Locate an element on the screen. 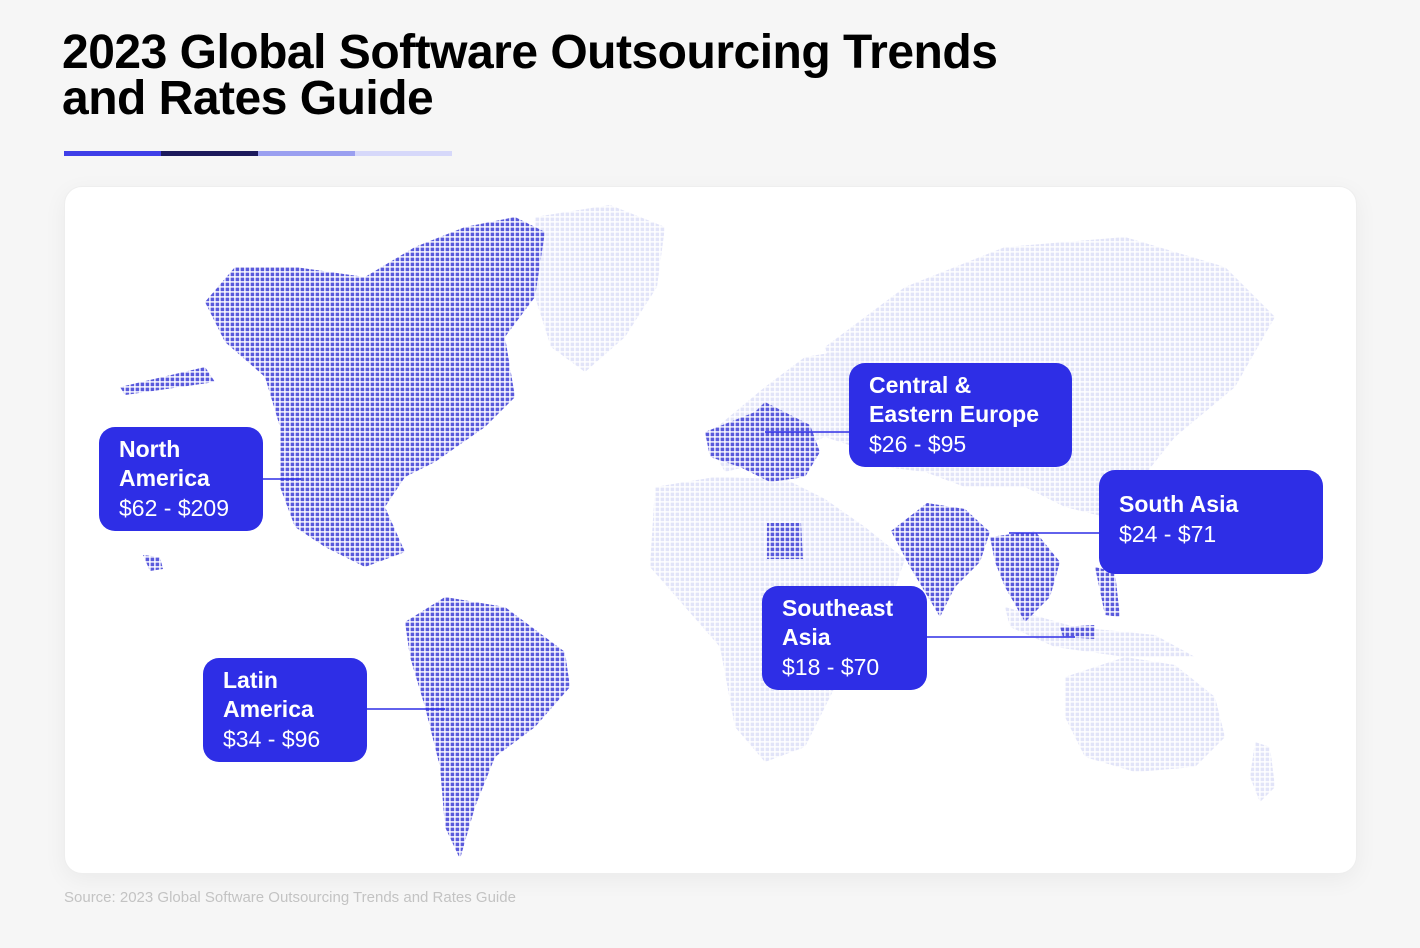 This screenshot has height=948, width=1420. south-asia-shape is located at coordinates (940, 560).